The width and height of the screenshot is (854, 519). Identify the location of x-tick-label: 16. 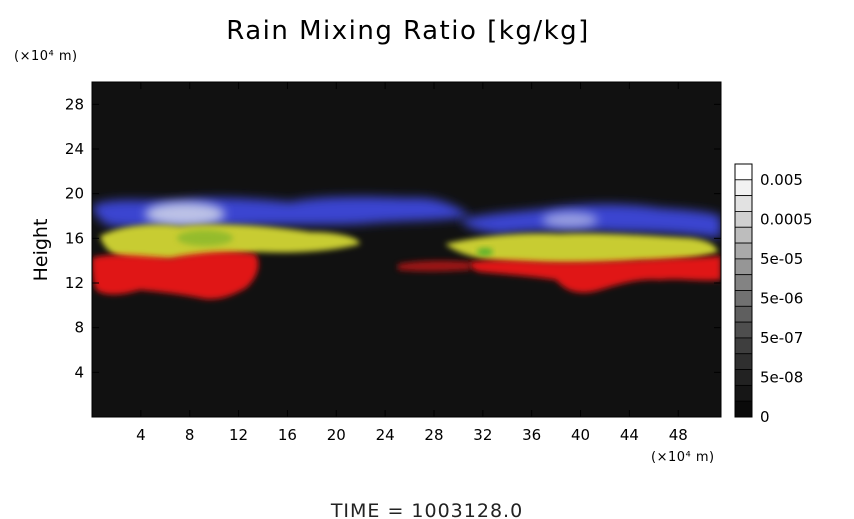
(287, 435).